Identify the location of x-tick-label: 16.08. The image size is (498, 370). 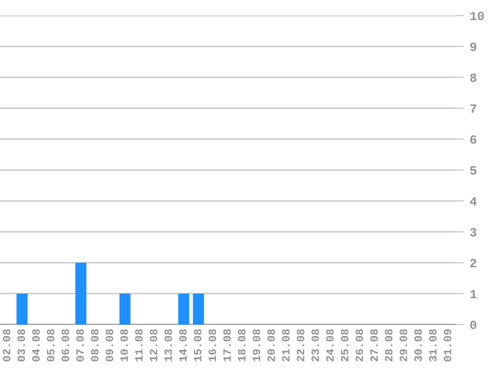
(212, 345).